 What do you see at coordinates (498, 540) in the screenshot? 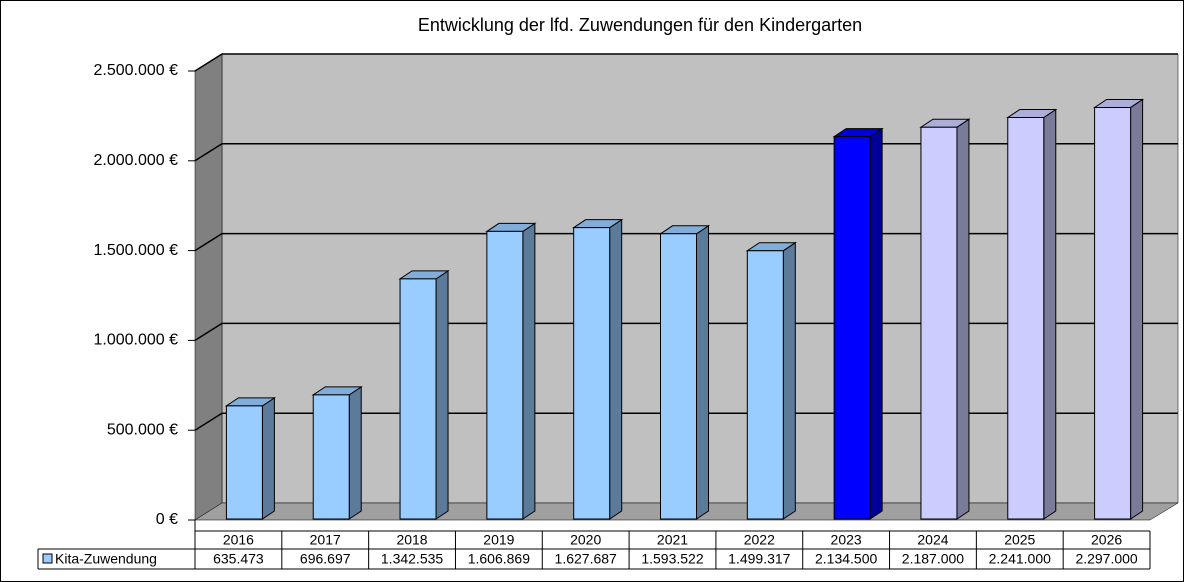
I see `x-tick-label: 2019` at bounding box center [498, 540].